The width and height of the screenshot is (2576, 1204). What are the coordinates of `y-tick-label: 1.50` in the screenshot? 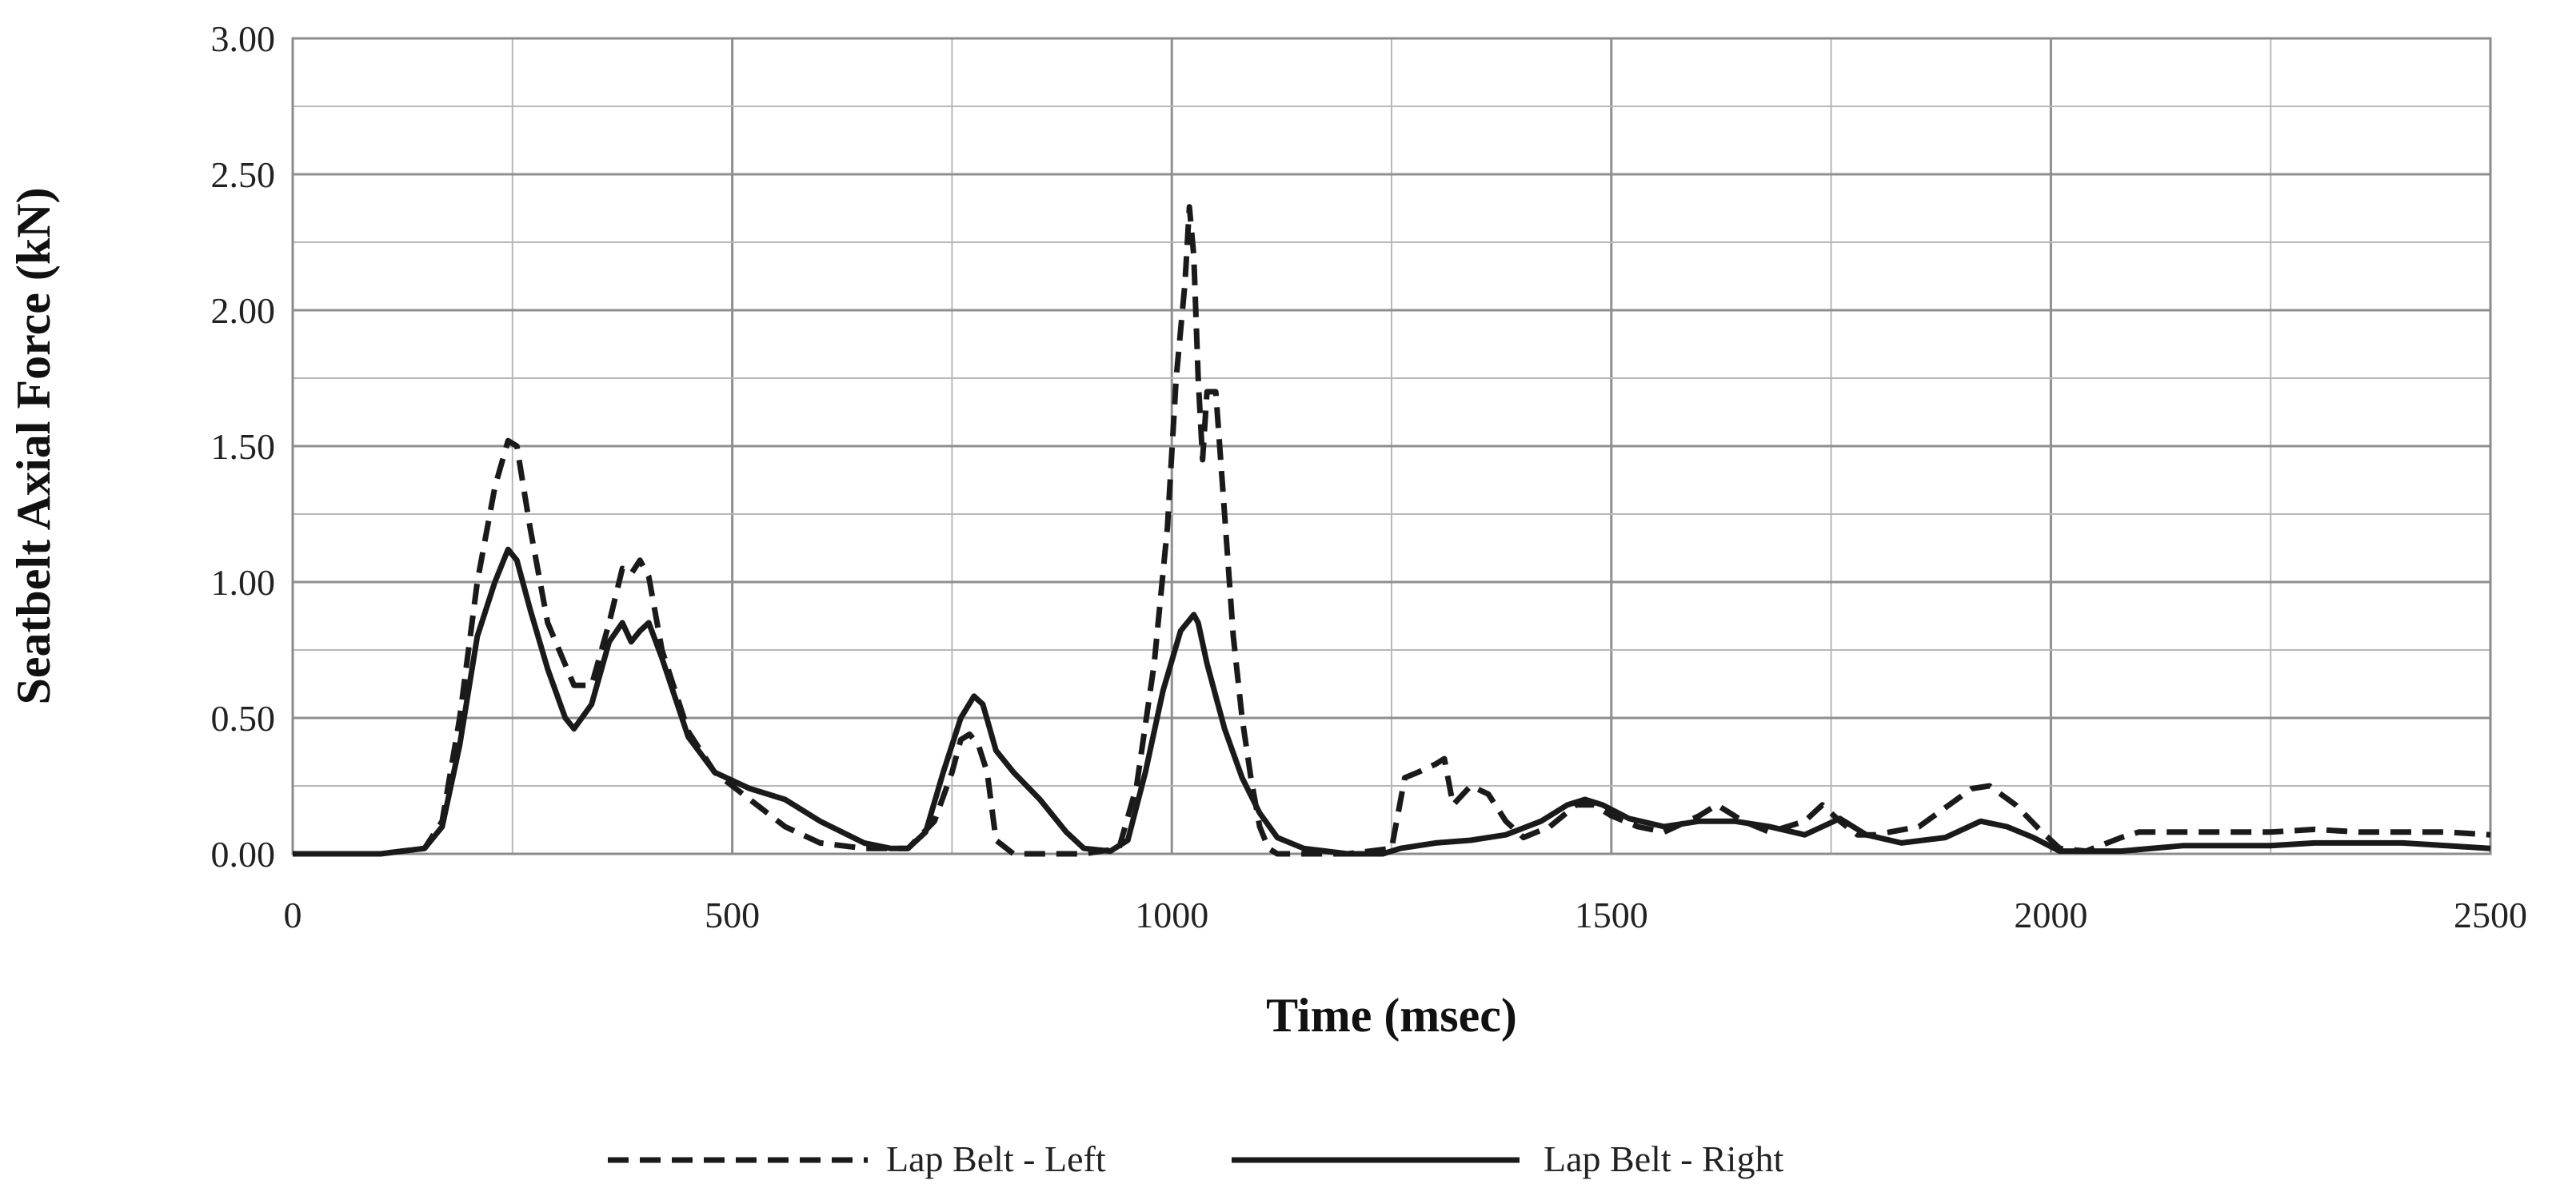 It's located at (244, 446).